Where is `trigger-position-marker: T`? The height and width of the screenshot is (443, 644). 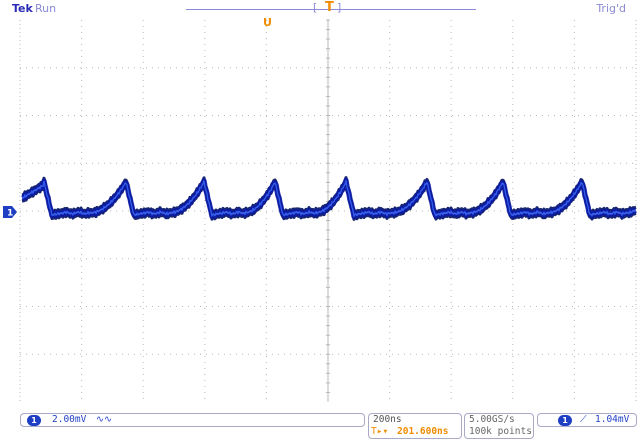 trigger-position-marker: T is located at coordinates (329, 7).